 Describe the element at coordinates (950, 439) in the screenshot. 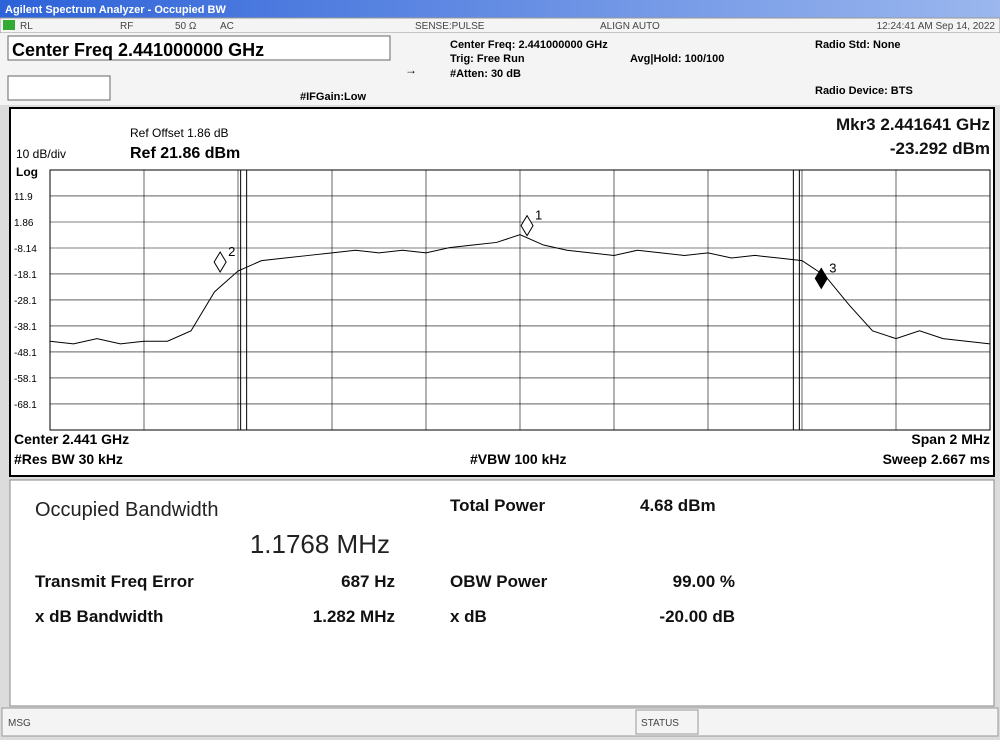

I see `span: Span 2 MHz` at that location.